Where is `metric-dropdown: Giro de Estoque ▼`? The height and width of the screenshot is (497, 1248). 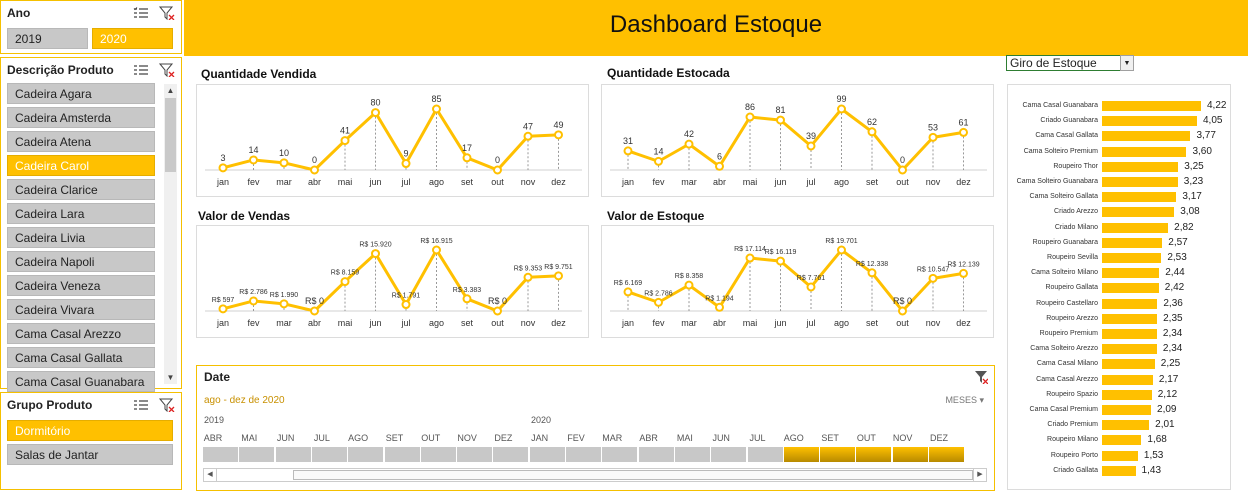
metric-dropdown: Giro de Estoque ▼ is located at coordinates (1070, 63).